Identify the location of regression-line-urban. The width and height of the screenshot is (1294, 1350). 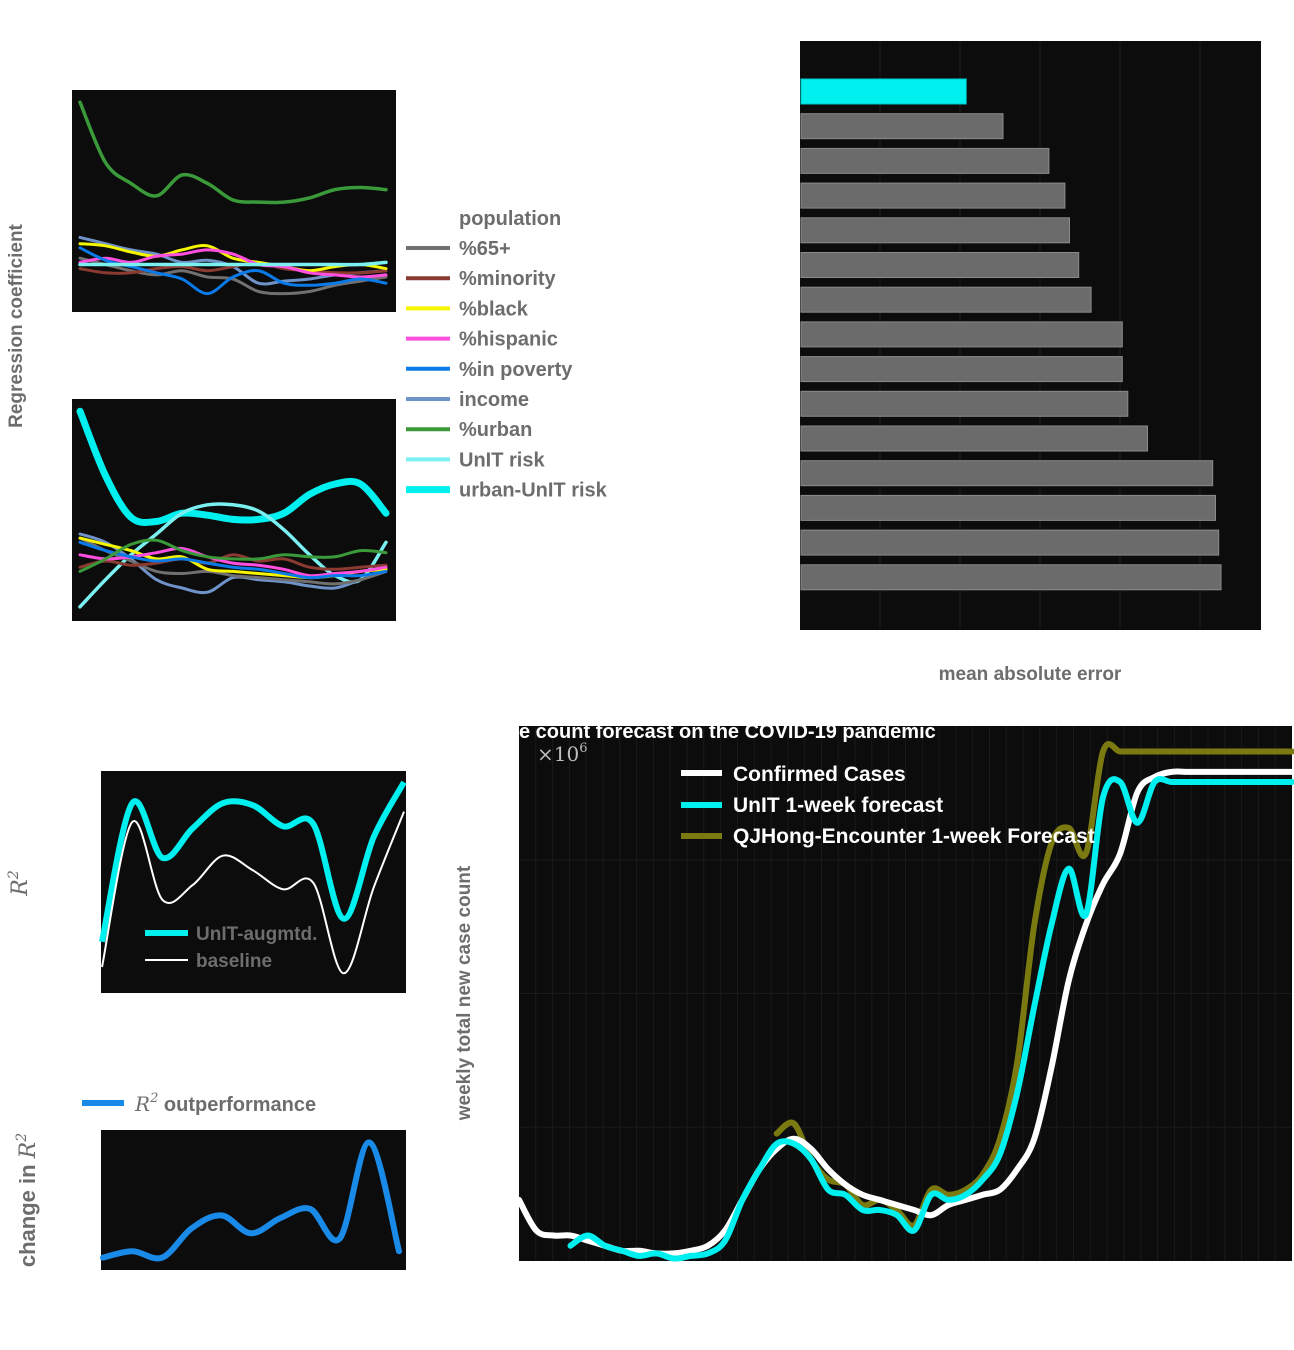
(233, 152).